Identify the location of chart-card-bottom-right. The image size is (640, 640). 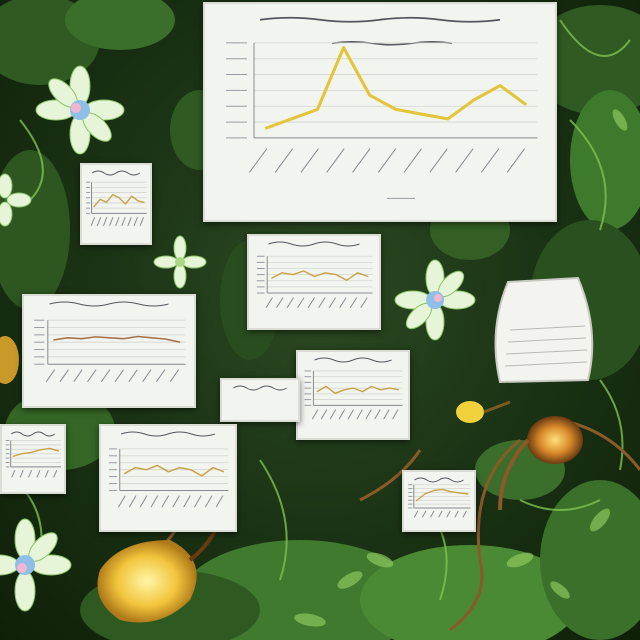
(439, 501).